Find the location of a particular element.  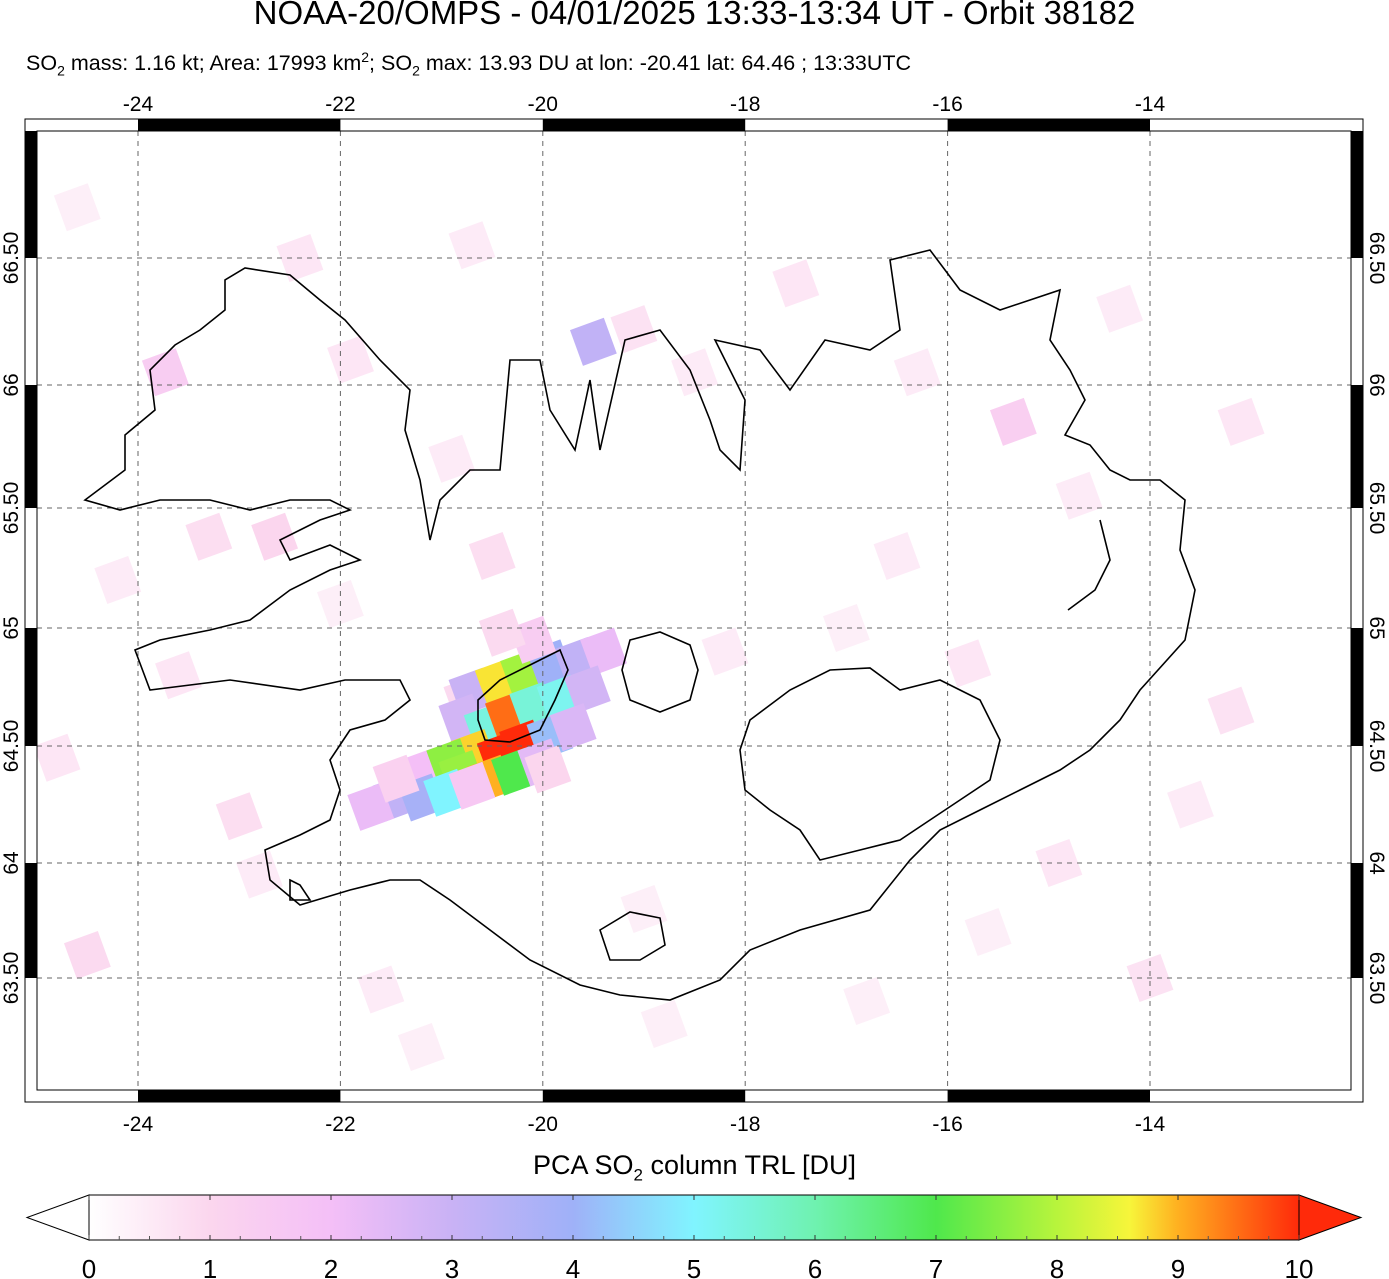

colorbar-tick-label: 5 is located at coordinates (694, 1266).